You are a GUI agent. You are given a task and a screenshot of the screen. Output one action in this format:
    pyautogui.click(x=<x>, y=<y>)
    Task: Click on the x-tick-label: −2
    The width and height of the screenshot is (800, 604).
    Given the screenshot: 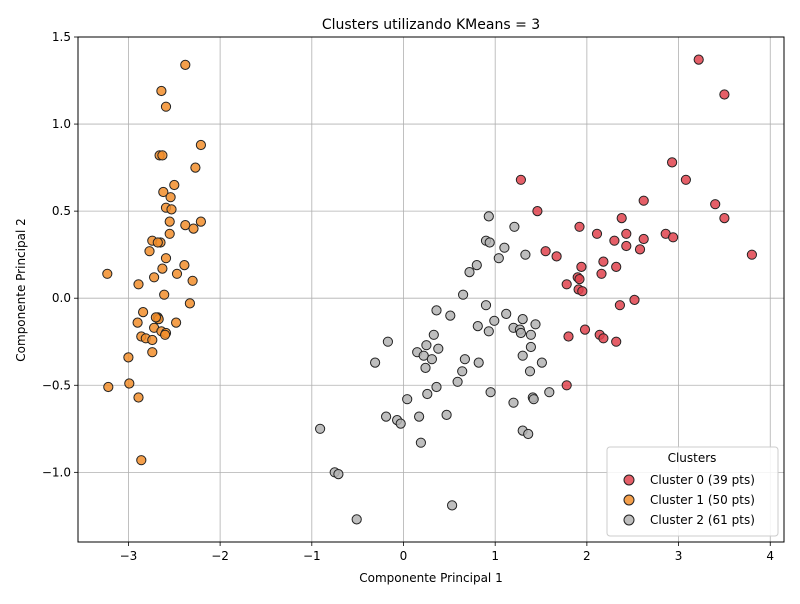 What is the action you would take?
    pyautogui.click(x=220, y=556)
    